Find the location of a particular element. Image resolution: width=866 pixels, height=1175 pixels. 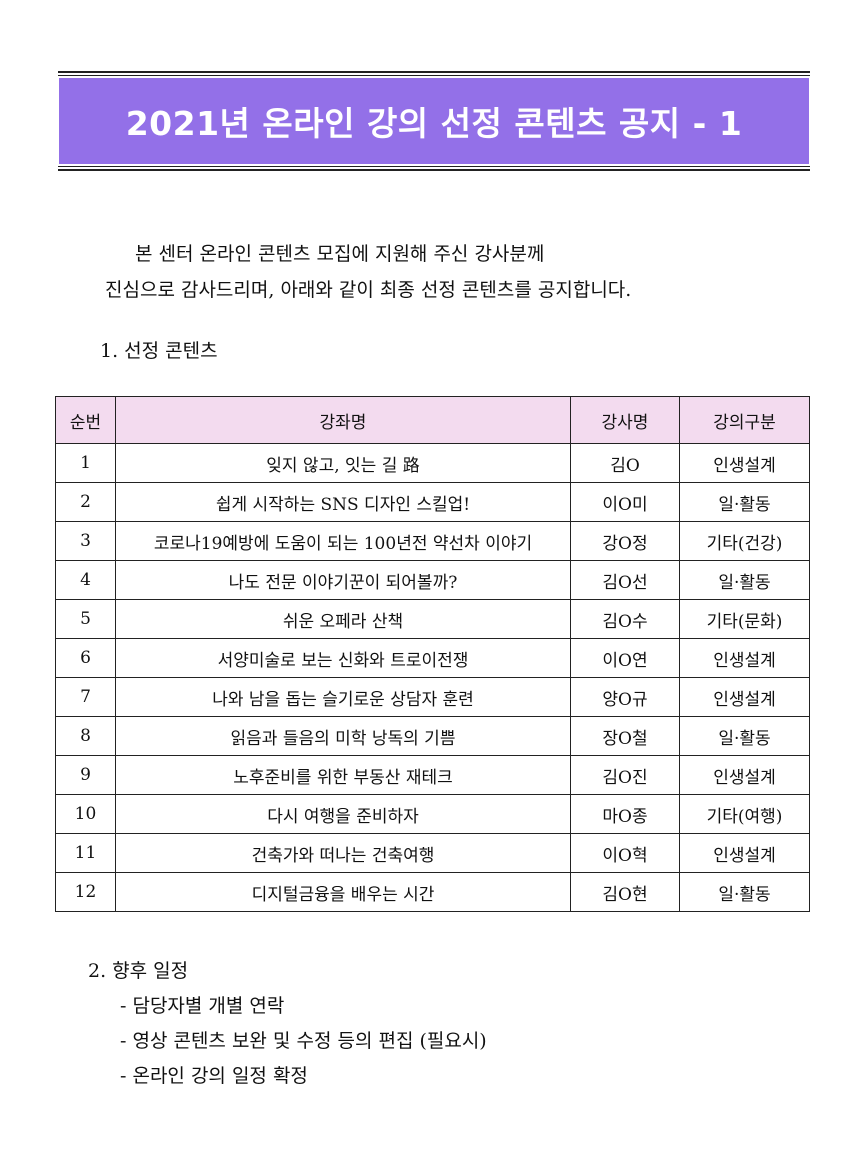

table-row: 12 디지털금융을 배우는 시간 김O현 일·활동 is located at coordinates (432, 892).